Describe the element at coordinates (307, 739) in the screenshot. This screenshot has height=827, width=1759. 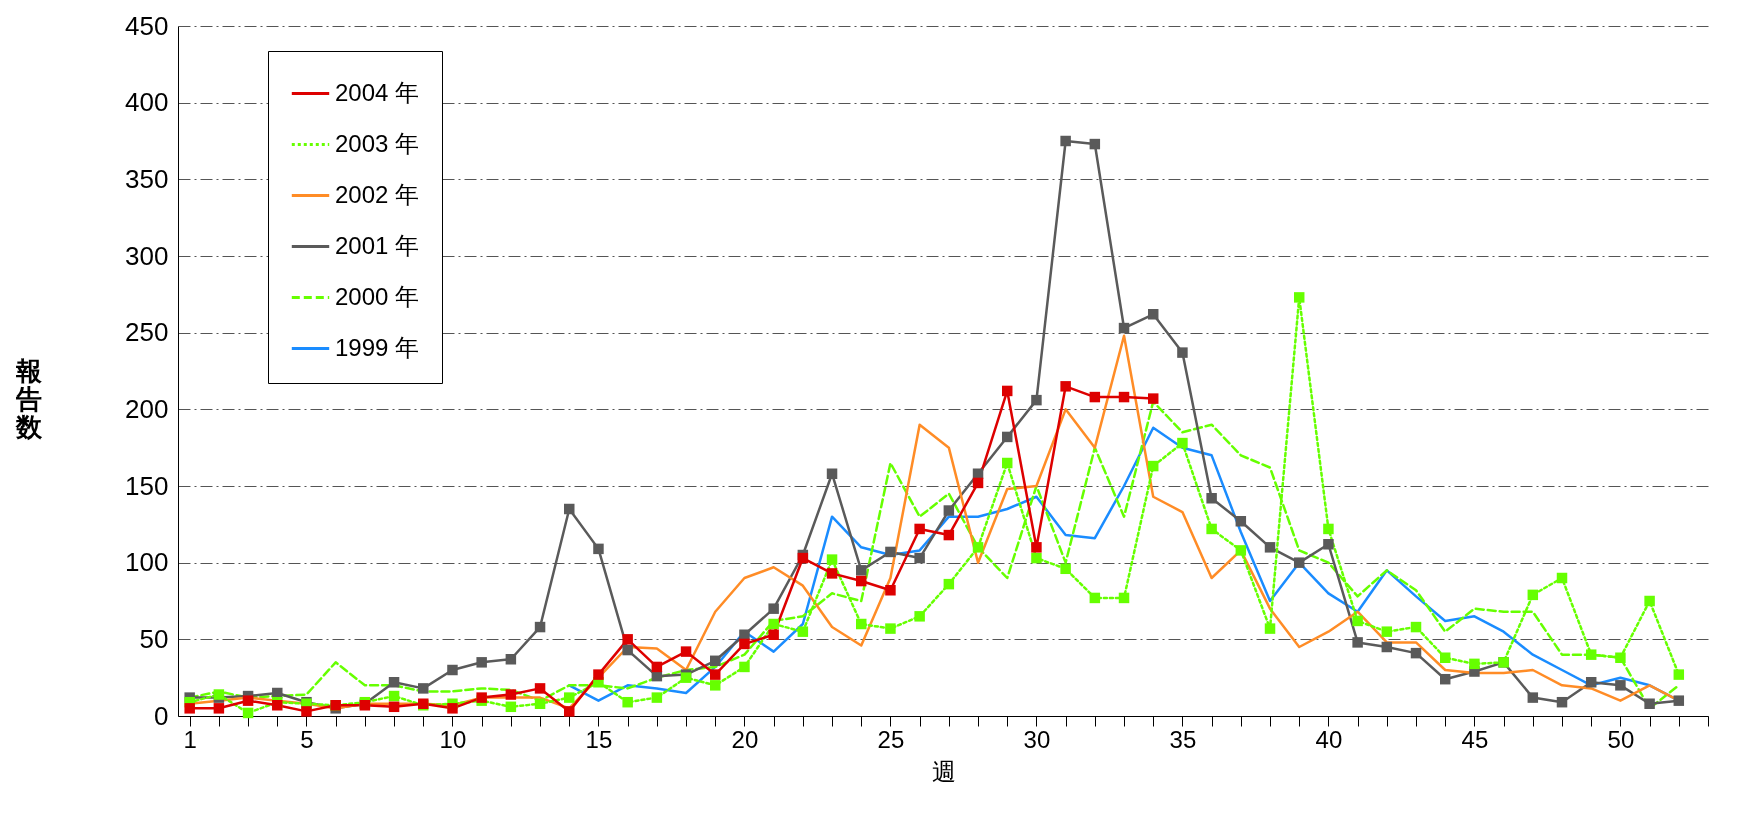
I see `x-tick-label: 5` at that location.